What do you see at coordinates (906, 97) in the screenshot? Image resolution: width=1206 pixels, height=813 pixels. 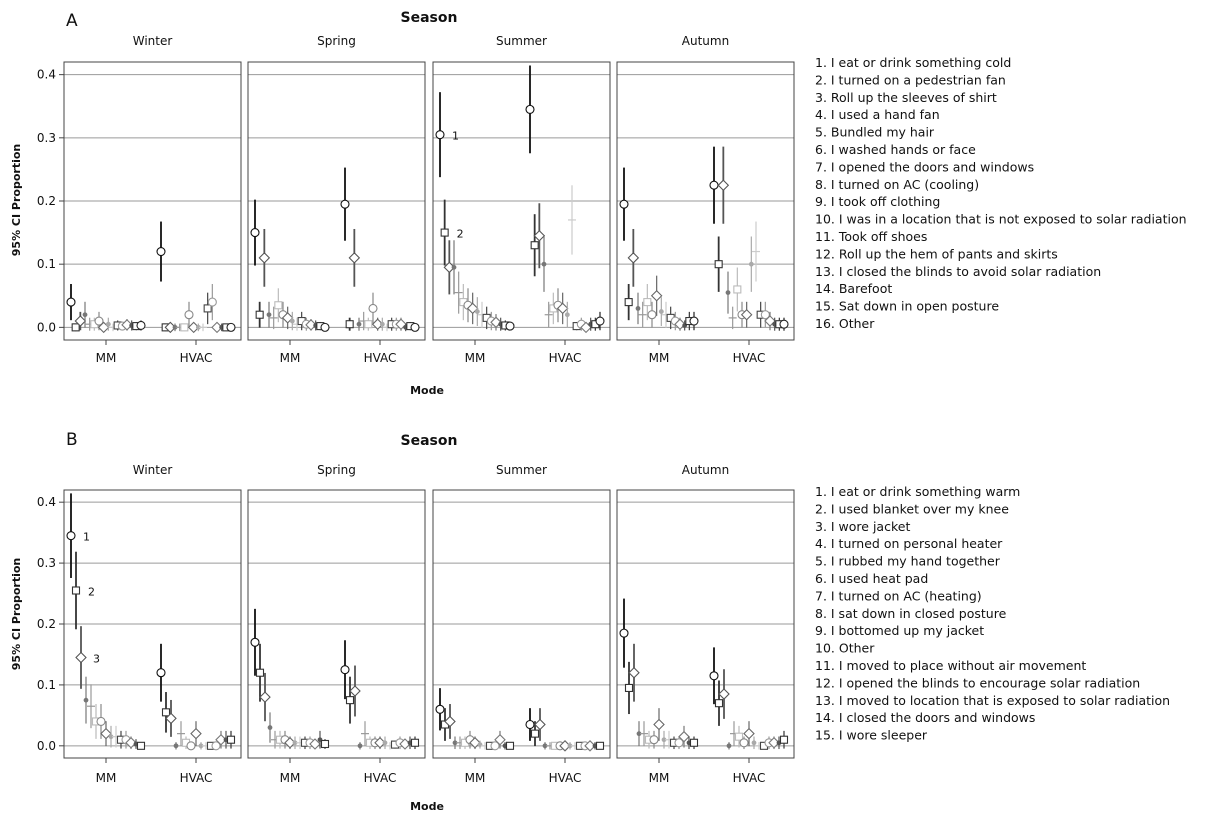 I see `legend-entry: 3. Roll up the sleeves of shirt` at bounding box center [906, 97].